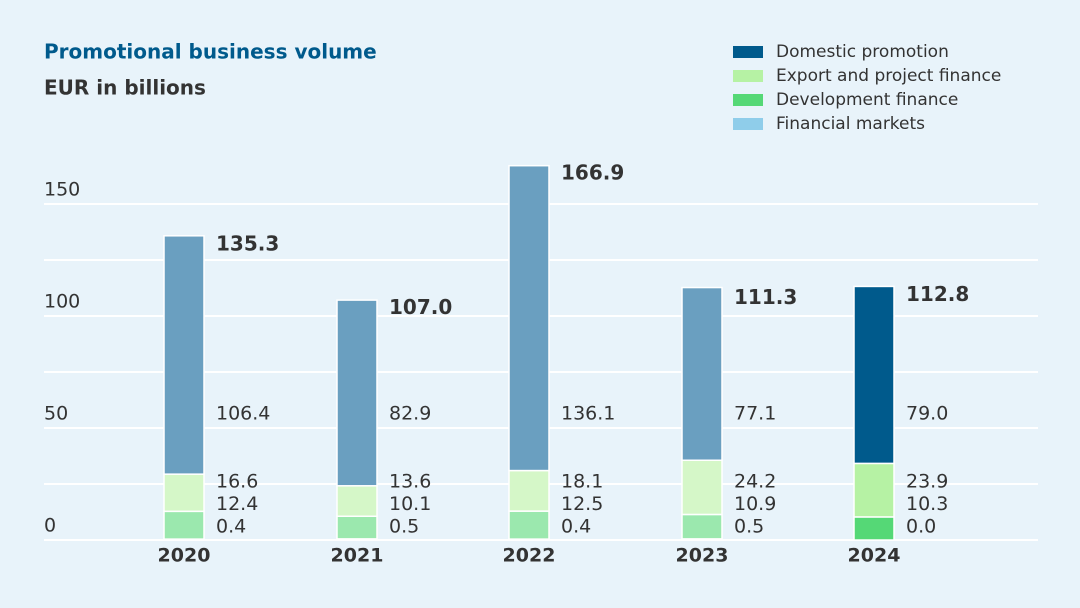 This screenshot has width=1080, height=608. What do you see at coordinates (867, 100) in the screenshot?
I see `legend-label: Development finance` at bounding box center [867, 100].